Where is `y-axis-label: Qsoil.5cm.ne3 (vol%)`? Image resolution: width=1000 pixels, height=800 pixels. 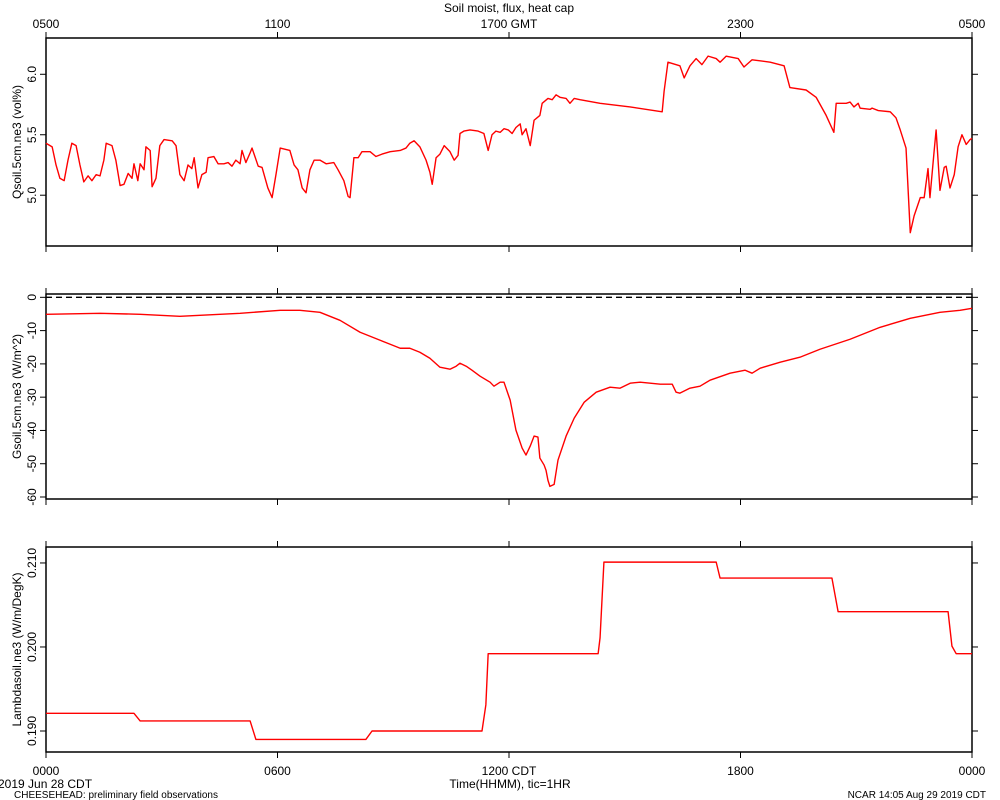 y-axis-label: Qsoil.5cm.ne3 (vol%) is located at coordinates (17, 142).